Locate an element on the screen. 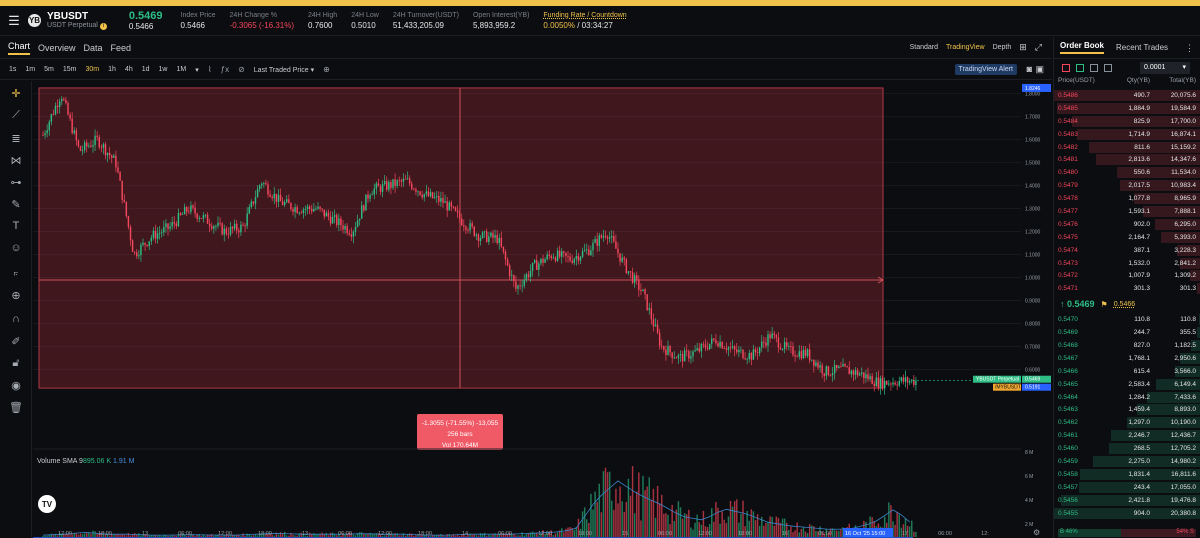  indicators-icon: ƒx is located at coordinates (225, 69).